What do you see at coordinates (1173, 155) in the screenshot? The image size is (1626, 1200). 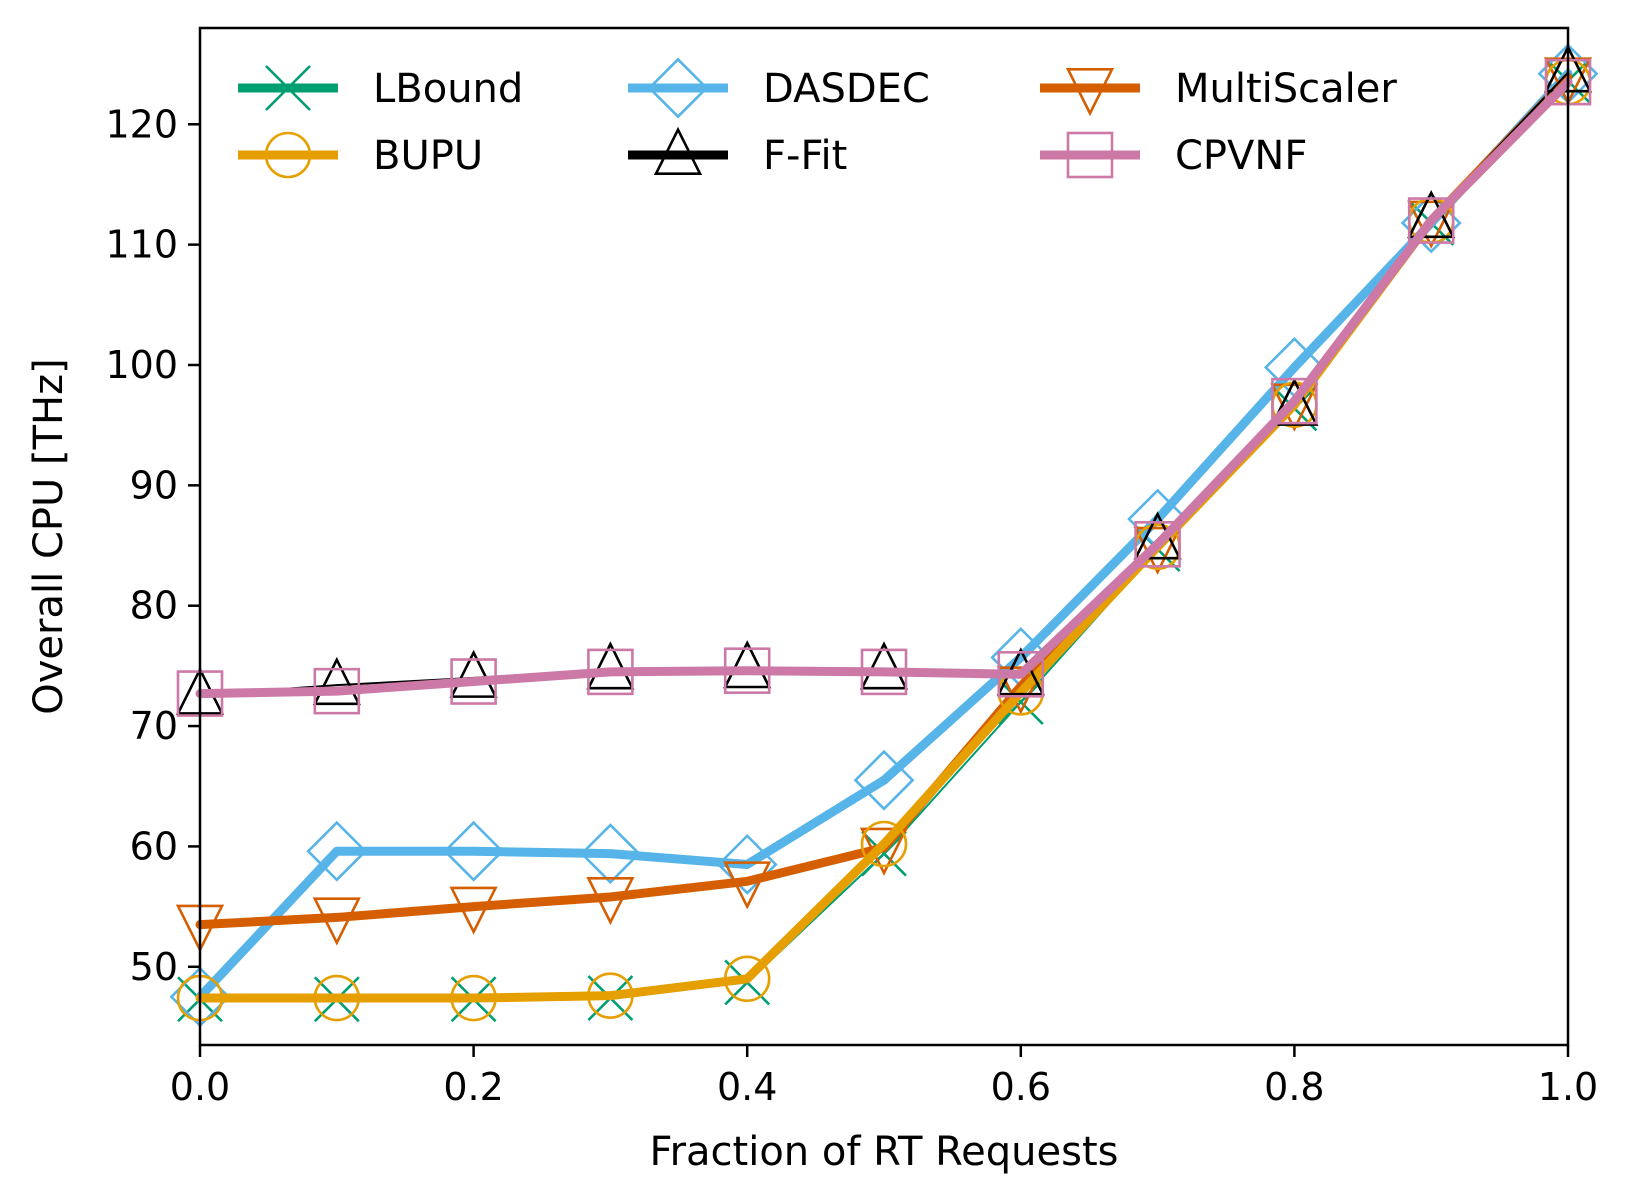 I see `legend-item-cpvnf: CPVNF` at bounding box center [1173, 155].